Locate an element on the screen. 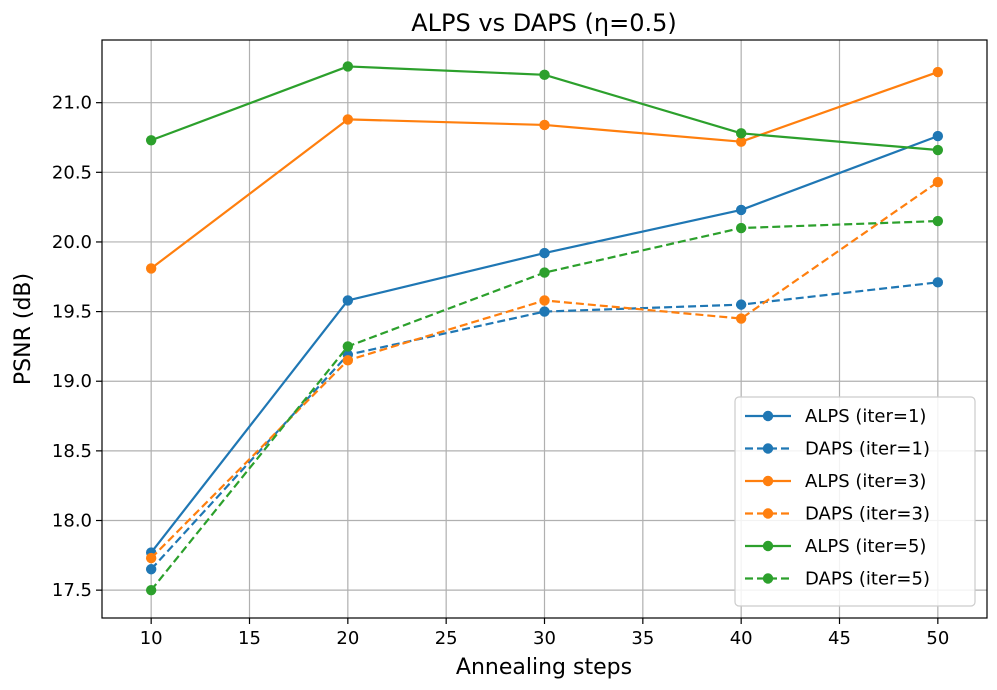 The height and width of the screenshot is (690, 997). y-tick-label: 19.0 is located at coordinates (72, 381).